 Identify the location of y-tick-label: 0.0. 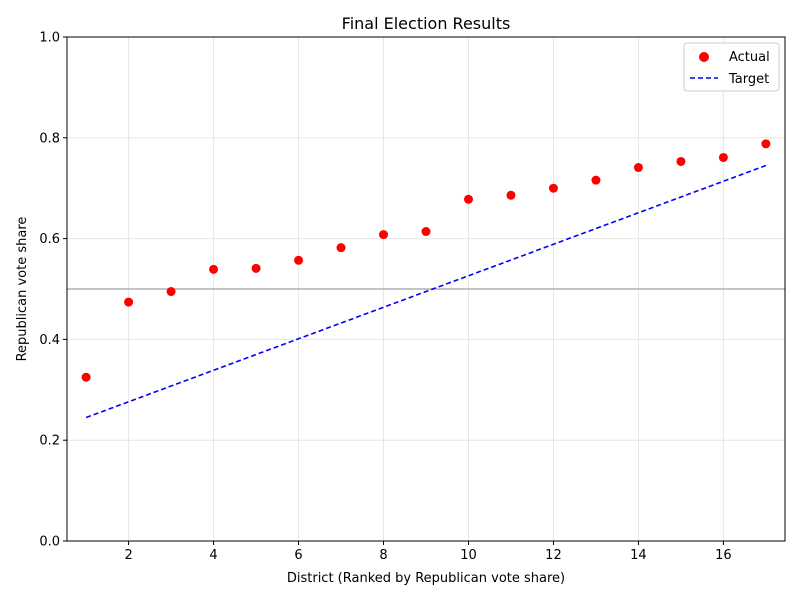
(49, 542).